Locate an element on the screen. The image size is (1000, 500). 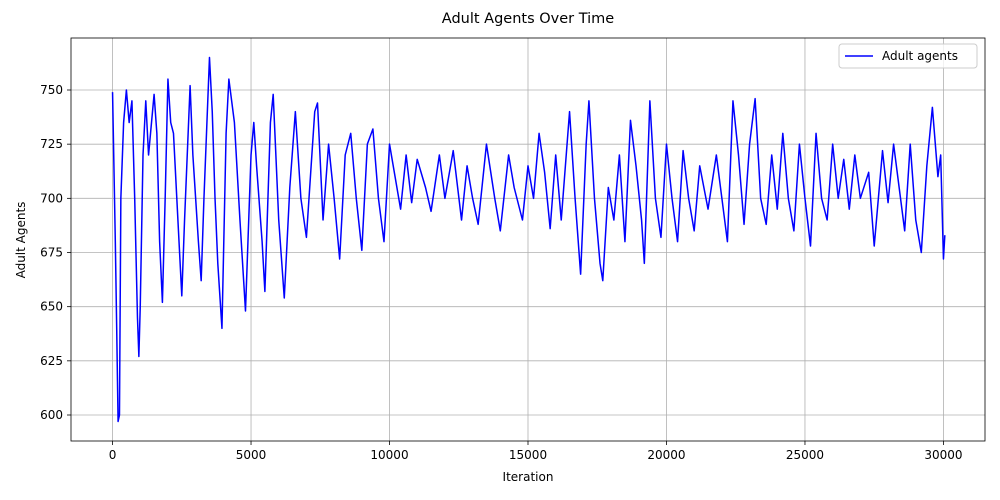
y-tick-label: 675 is located at coordinates (51, 253).